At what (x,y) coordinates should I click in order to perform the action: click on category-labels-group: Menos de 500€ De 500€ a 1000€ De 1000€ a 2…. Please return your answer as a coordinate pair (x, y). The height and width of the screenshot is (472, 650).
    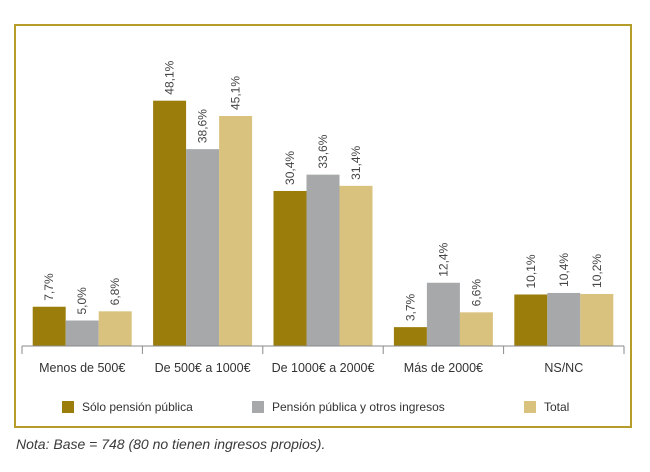
    Looking at the image, I should click on (311, 368).